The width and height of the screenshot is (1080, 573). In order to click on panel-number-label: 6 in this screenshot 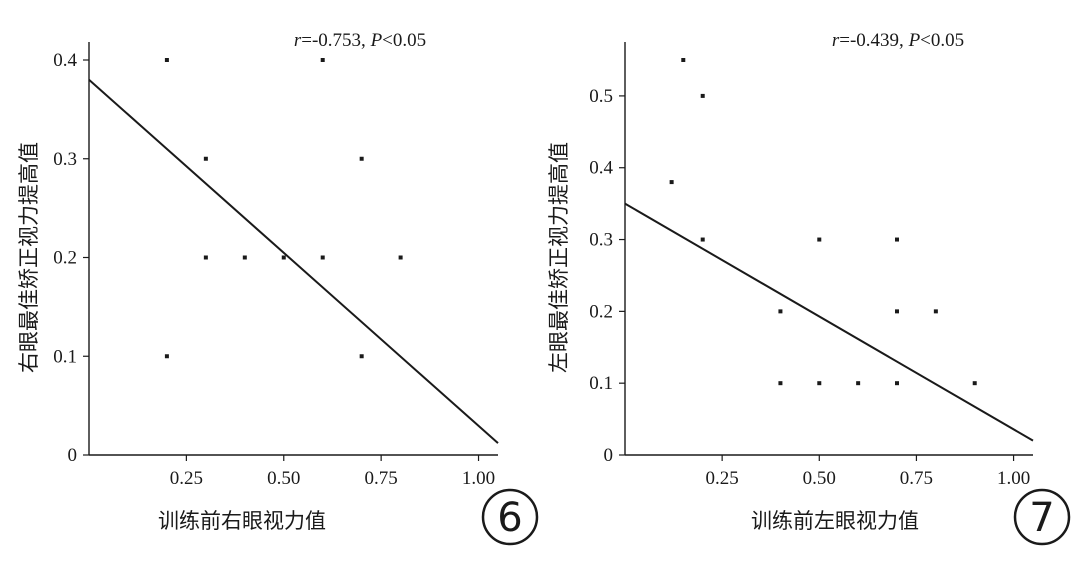, I will do `click(509, 518)`.